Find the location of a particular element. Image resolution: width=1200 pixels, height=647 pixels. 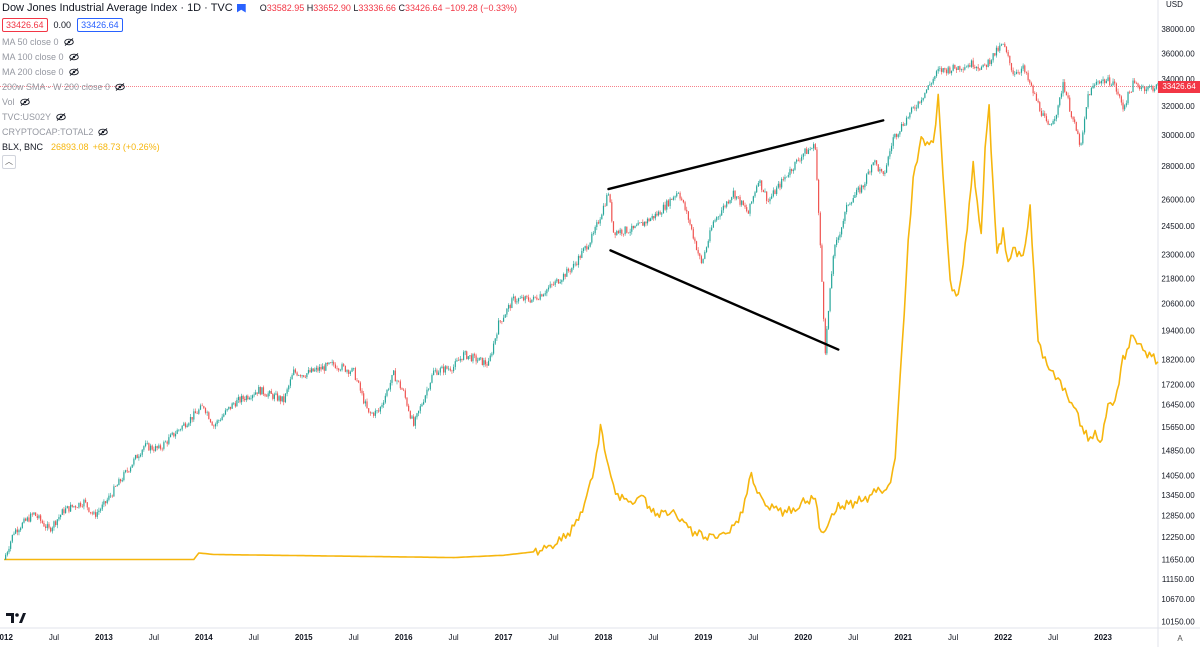

overlay-symbol-name: BLX, BNC is located at coordinates (23, 146).